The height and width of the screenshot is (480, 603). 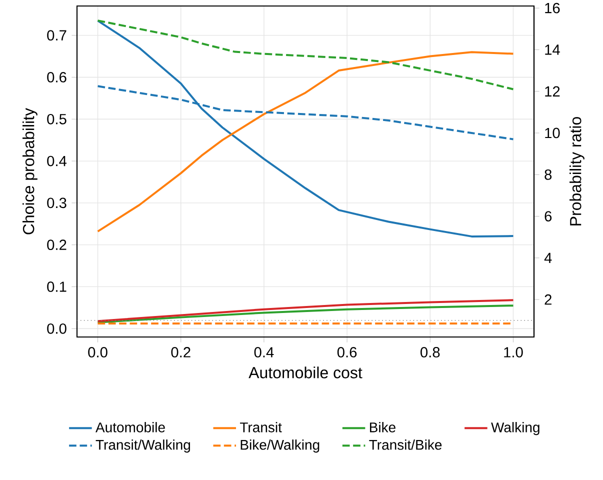 I want to click on y2-tick-label: 12, so click(x=552, y=91).